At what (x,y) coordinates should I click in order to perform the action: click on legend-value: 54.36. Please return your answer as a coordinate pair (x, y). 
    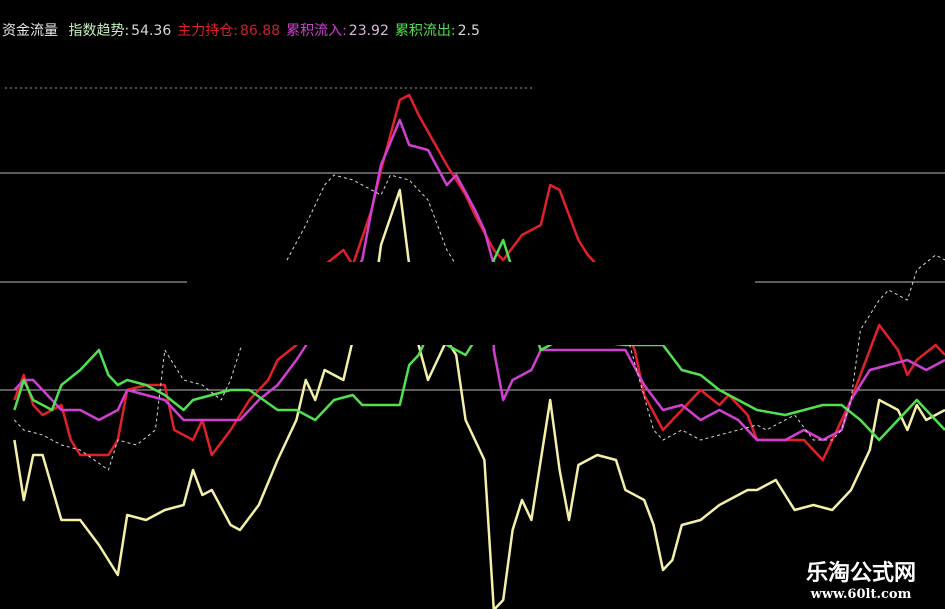
    Looking at the image, I should click on (151, 31).